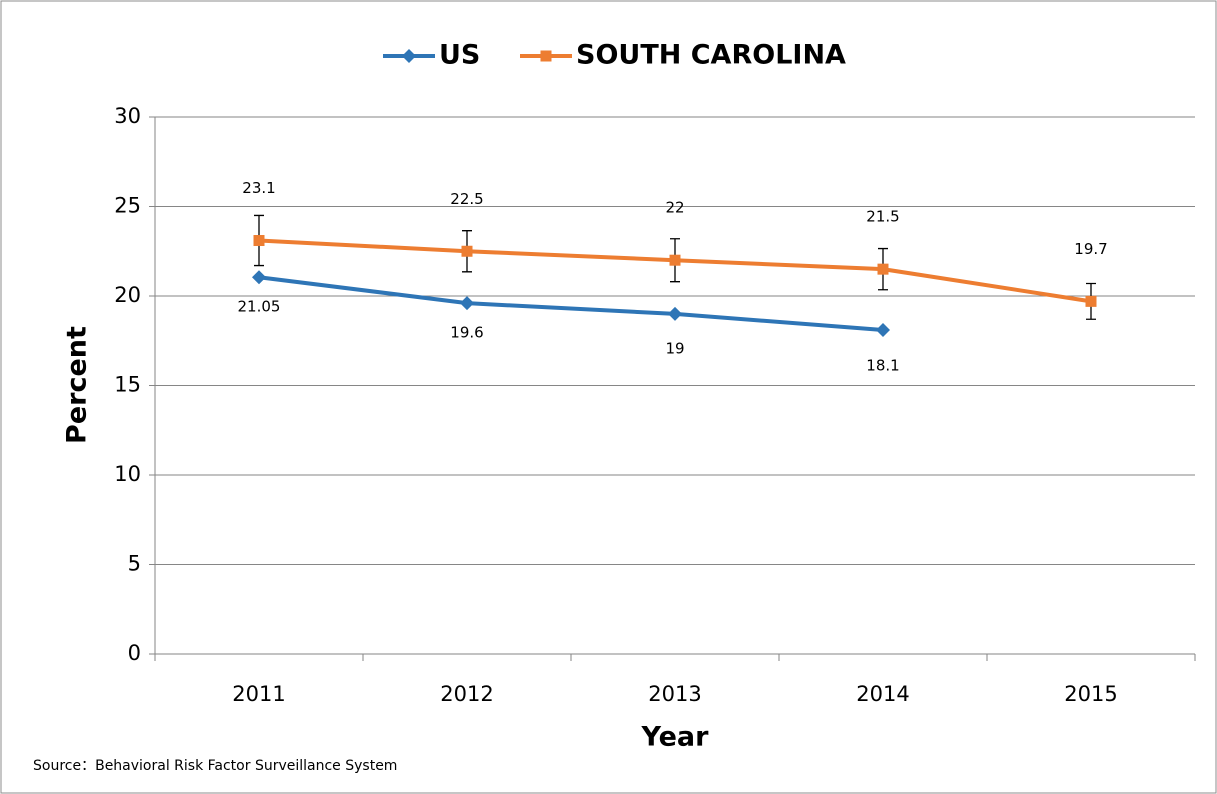  Describe the element at coordinates (466, 333) in the screenshot. I see `data-label: 19.6` at that location.